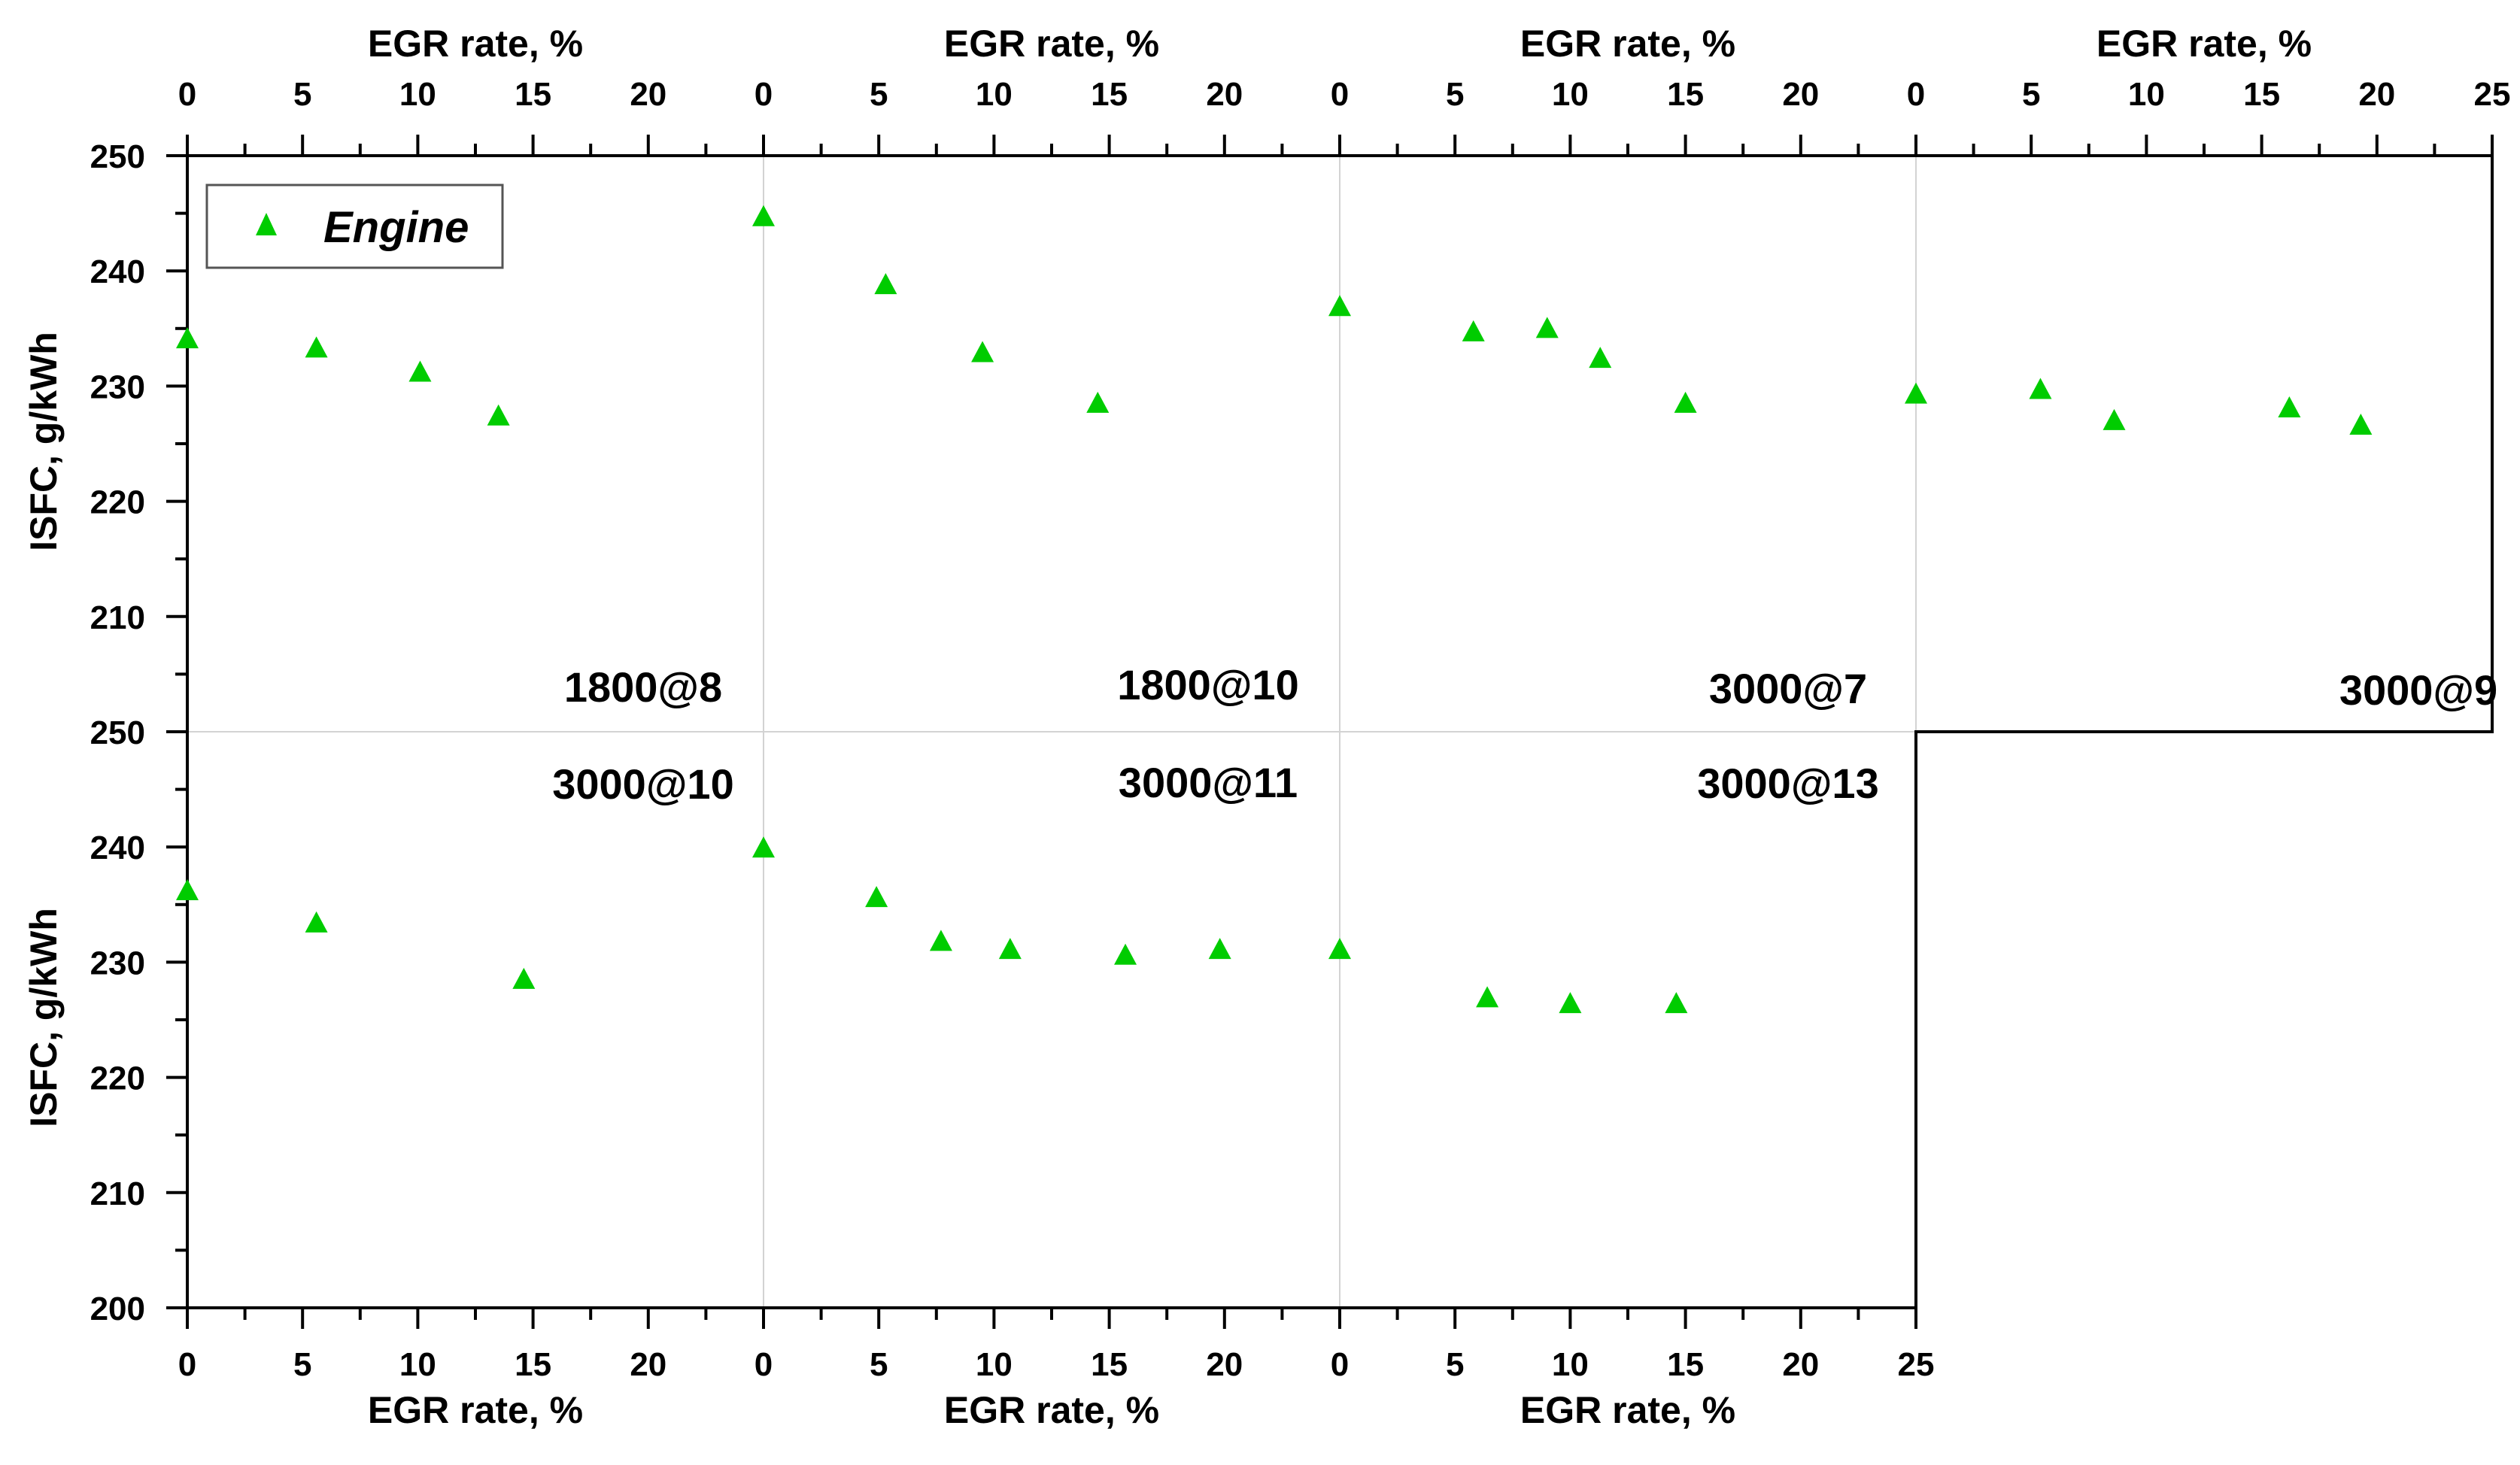  Describe the element at coordinates (643, 687) in the screenshot. I see `panel-label: 1800@8` at that location.